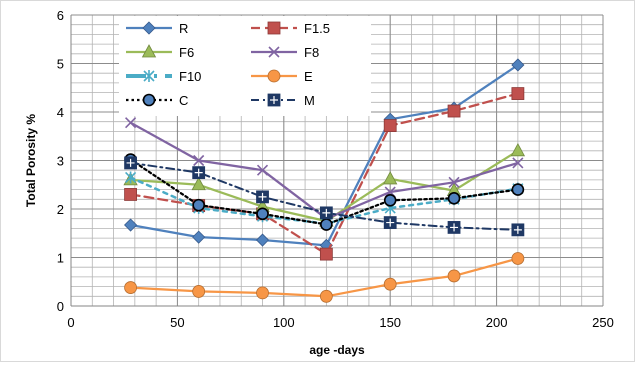 Image resolution: width=635 pixels, height=366 pixels. I want to click on legend-label-r: R, so click(183, 28).